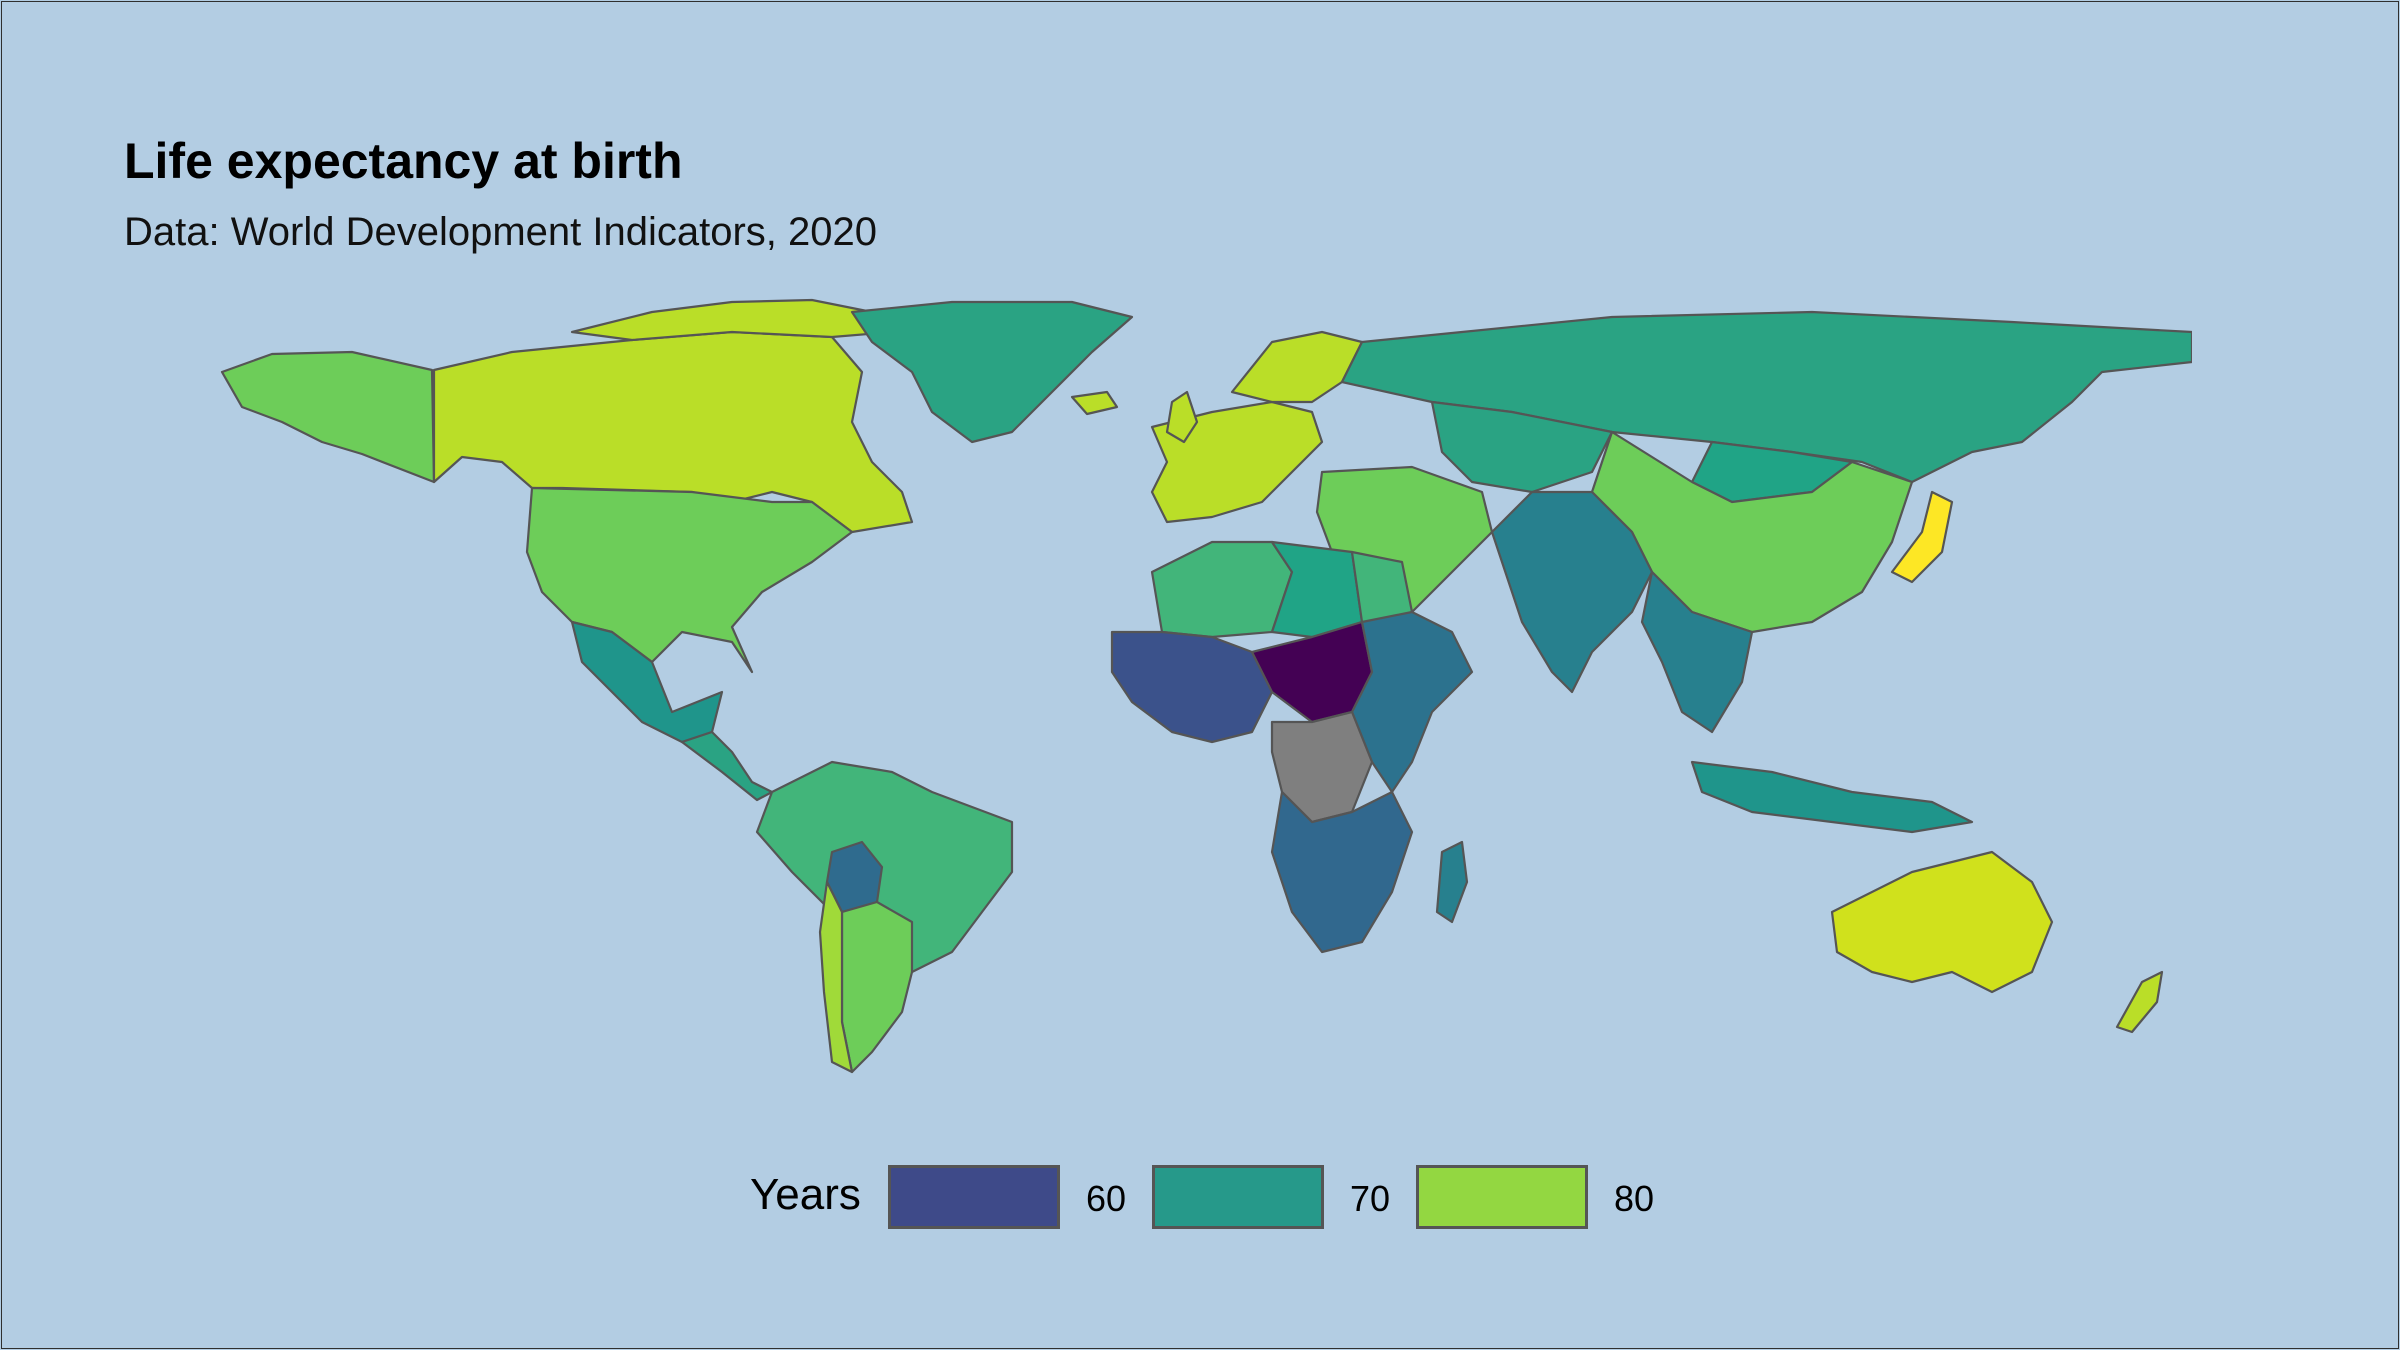 This screenshot has width=2400, height=1350. What do you see at coordinates (1182, 417) in the screenshot?
I see `region-uk` at bounding box center [1182, 417].